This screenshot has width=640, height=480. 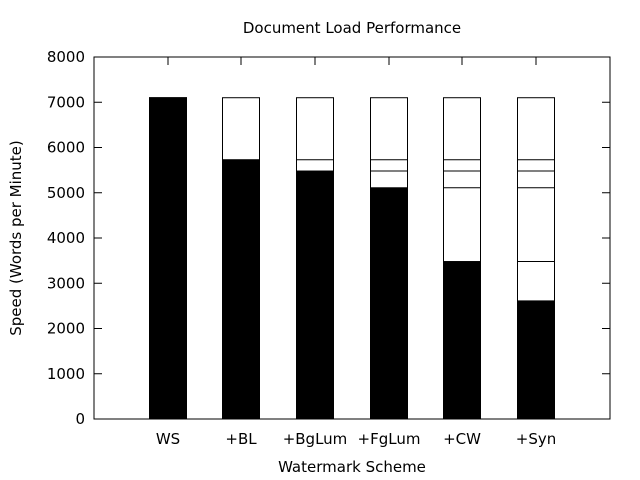 What do you see at coordinates (462, 439) in the screenshot?
I see `x-tick-label: +CW` at bounding box center [462, 439].